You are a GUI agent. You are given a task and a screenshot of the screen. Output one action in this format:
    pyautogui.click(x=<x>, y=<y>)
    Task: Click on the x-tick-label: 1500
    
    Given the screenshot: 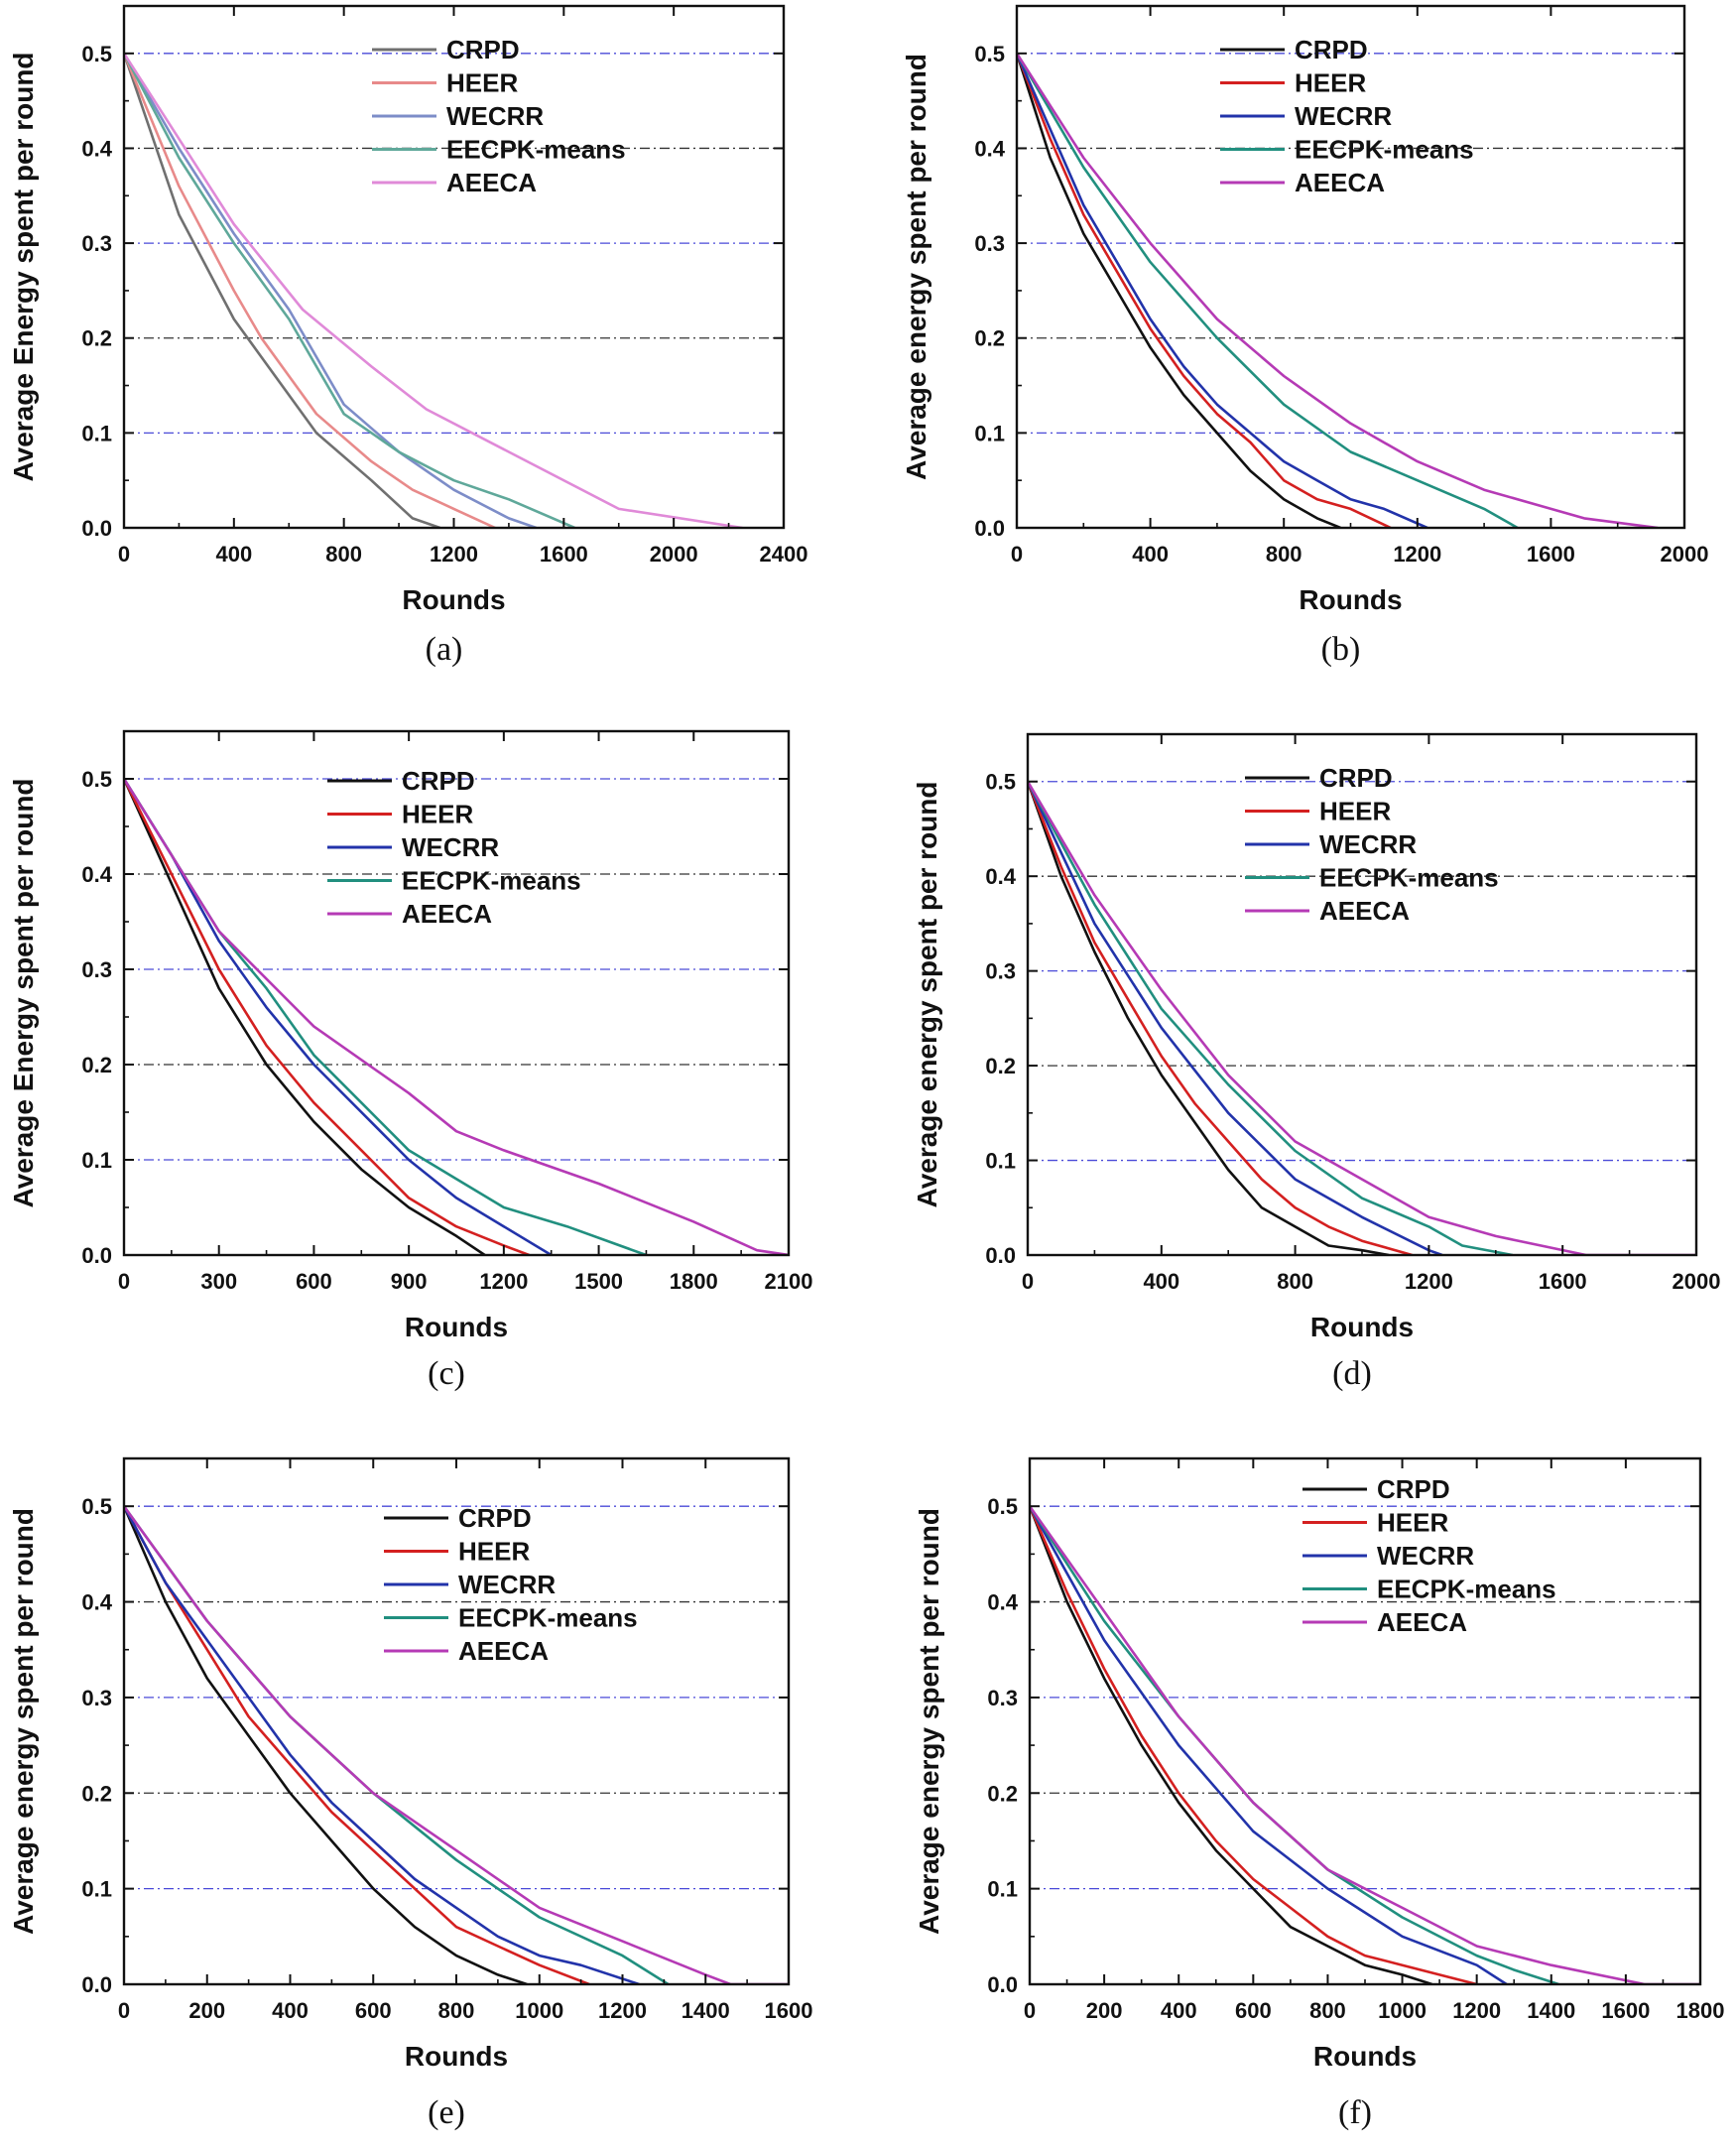 What is the action you would take?
    pyautogui.click(x=598, y=1281)
    